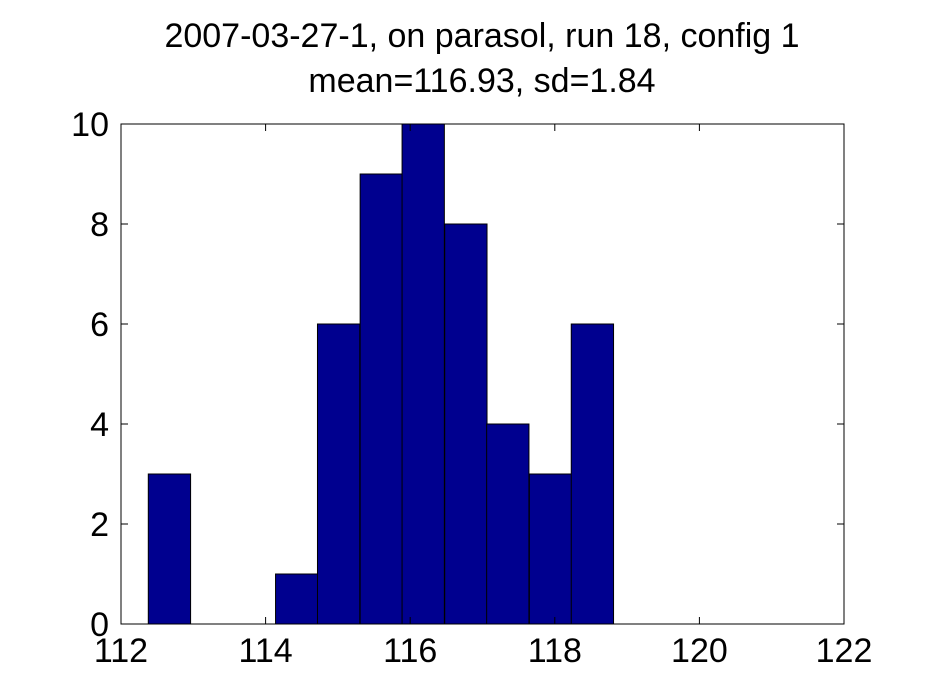 The width and height of the screenshot is (933, 700). I want to click on x-tick-label: 114, so click(265, 651).